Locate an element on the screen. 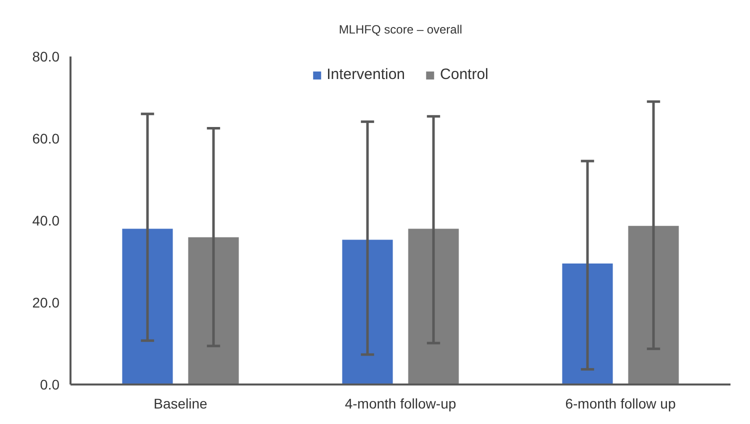  x-tick-label: Baseline is located at coordinates (181, 404).